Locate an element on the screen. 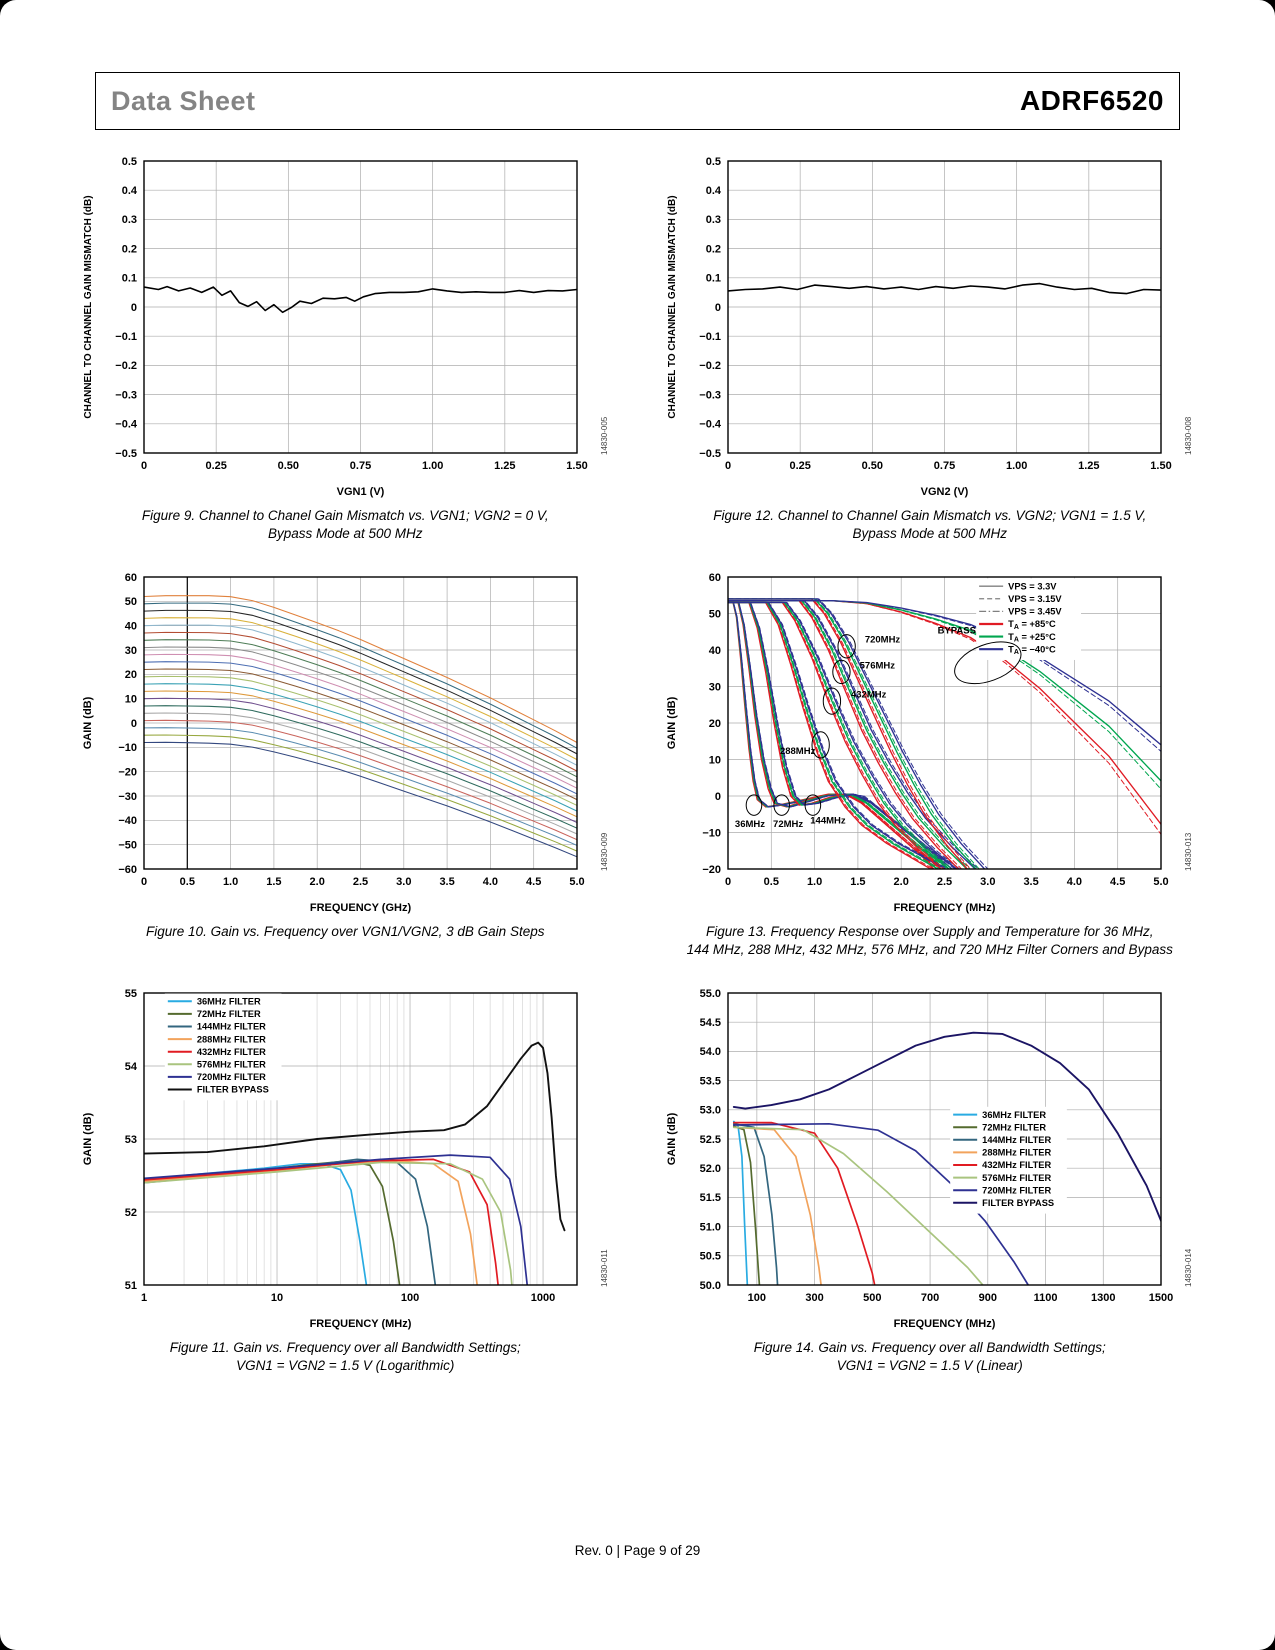  svg-text: 2.0 is located at coordinates (316, 882).